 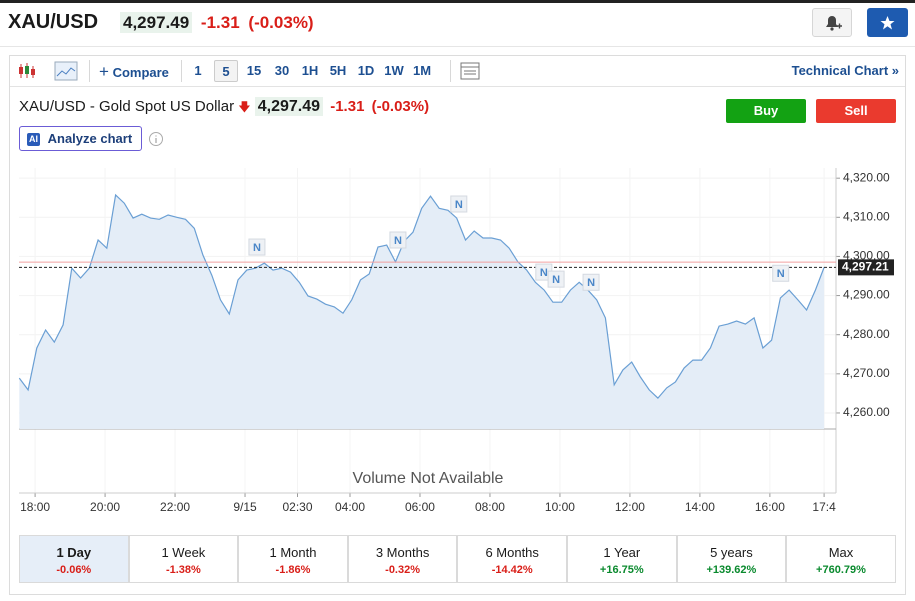 I want to click on alert-button, so click(x=832, y=22).